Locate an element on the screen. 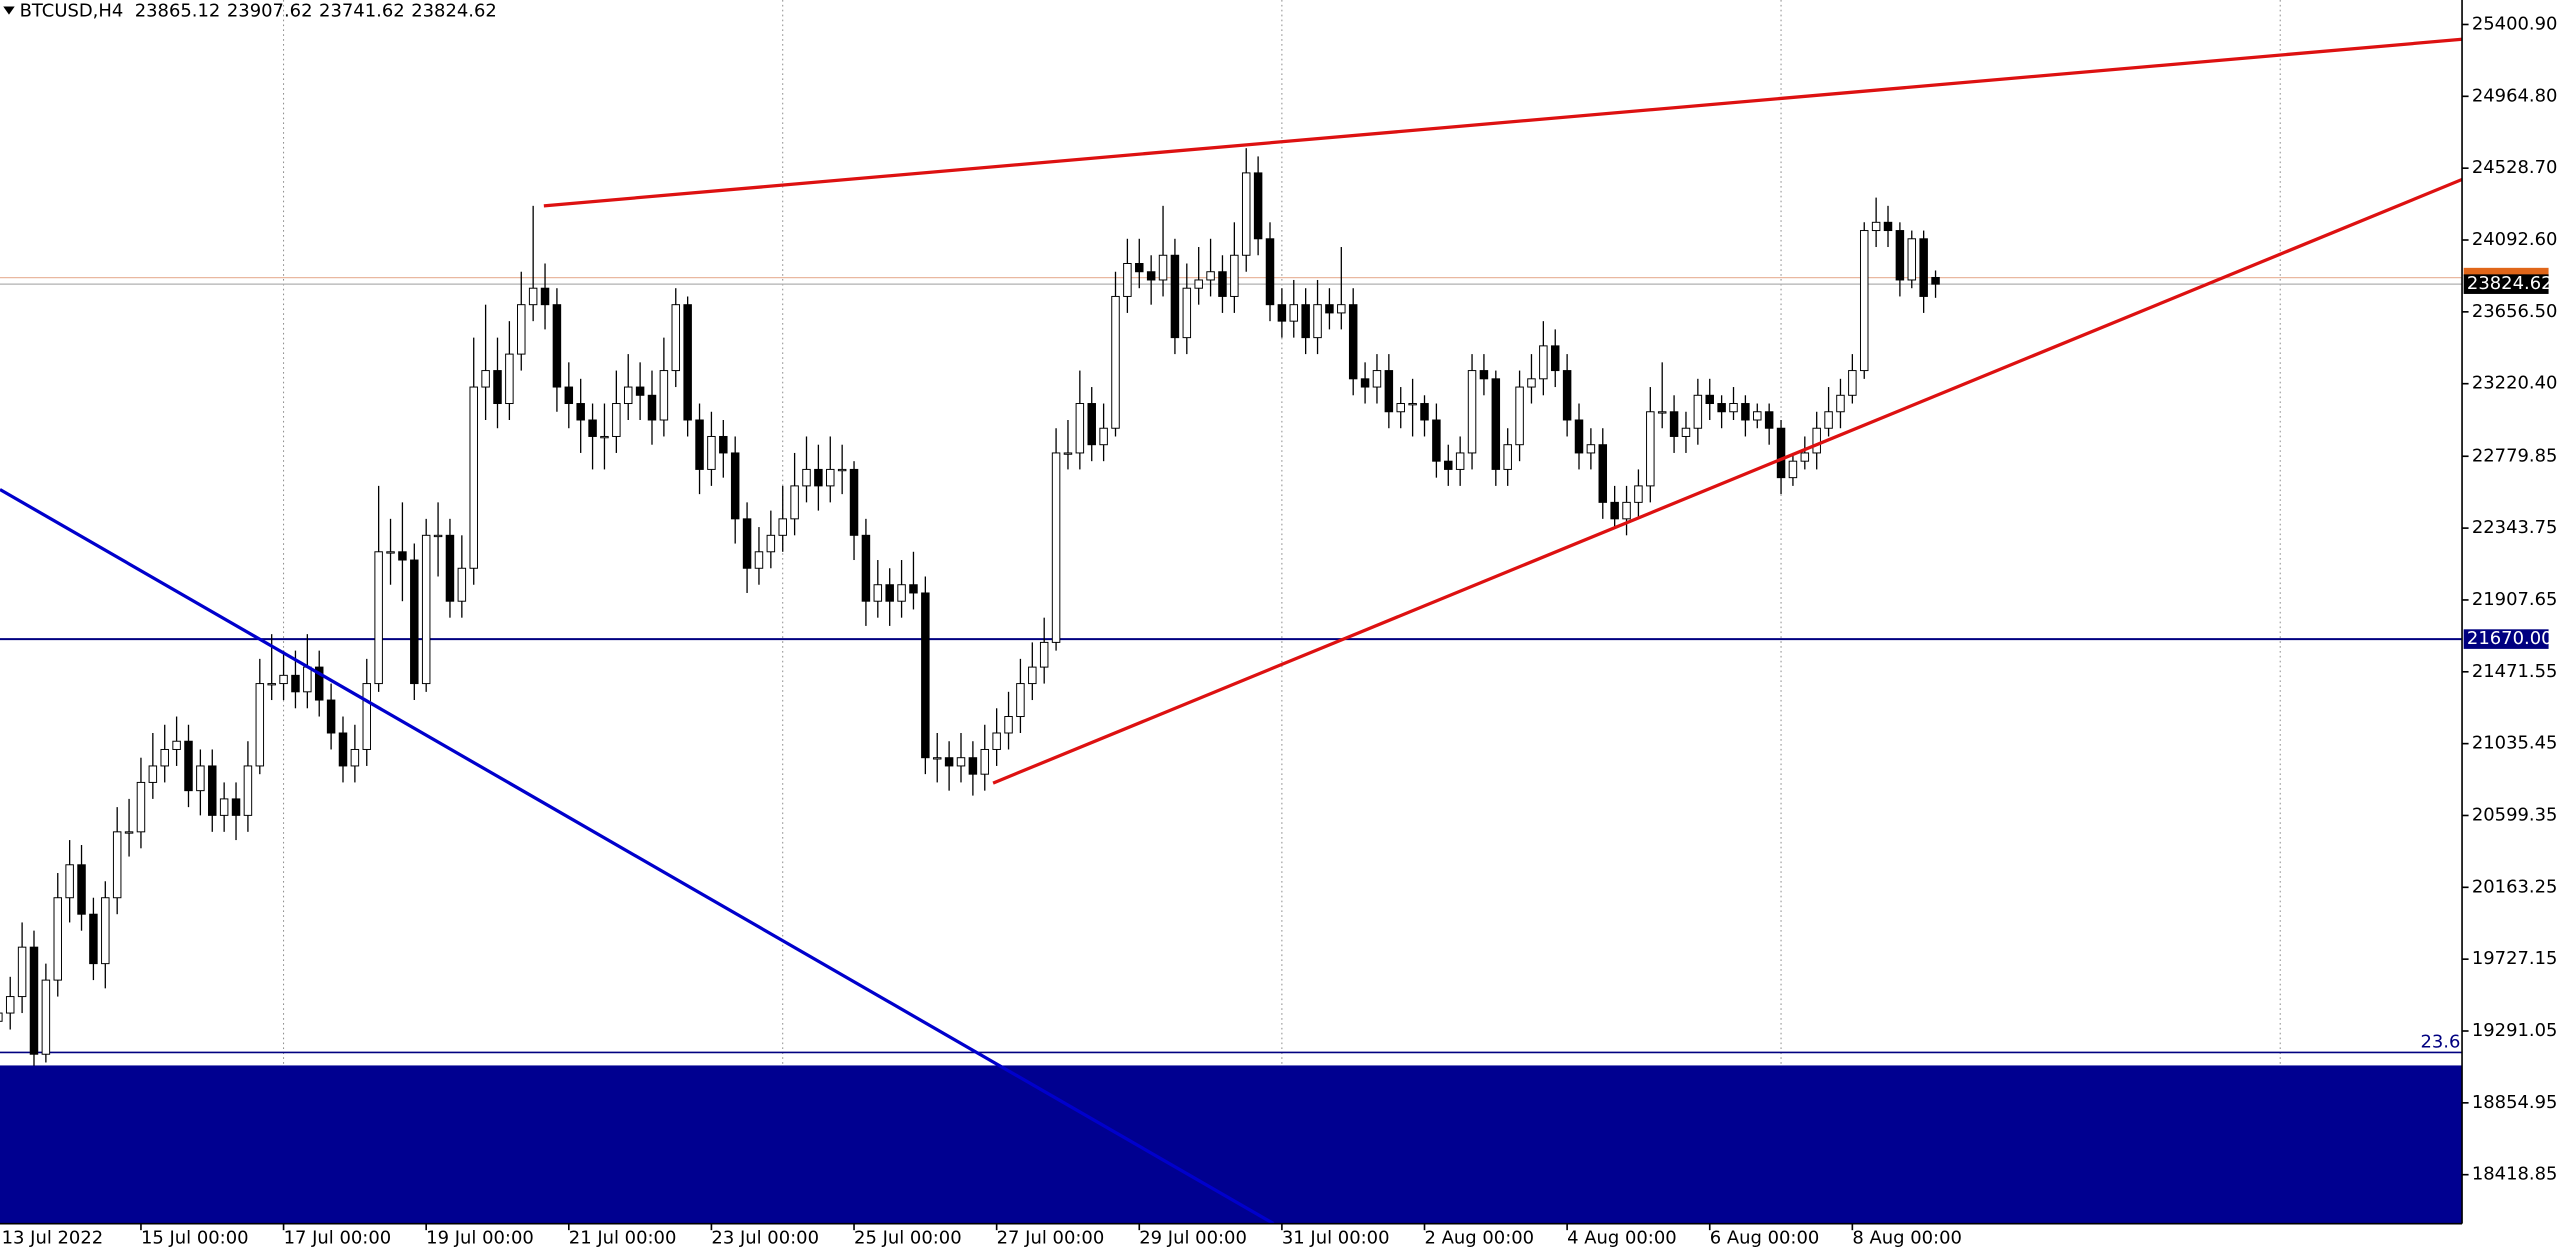 The width and height of the screenshot is (2560, 1253). horizontal-line-label-box is located at coordinates (2506, 639).